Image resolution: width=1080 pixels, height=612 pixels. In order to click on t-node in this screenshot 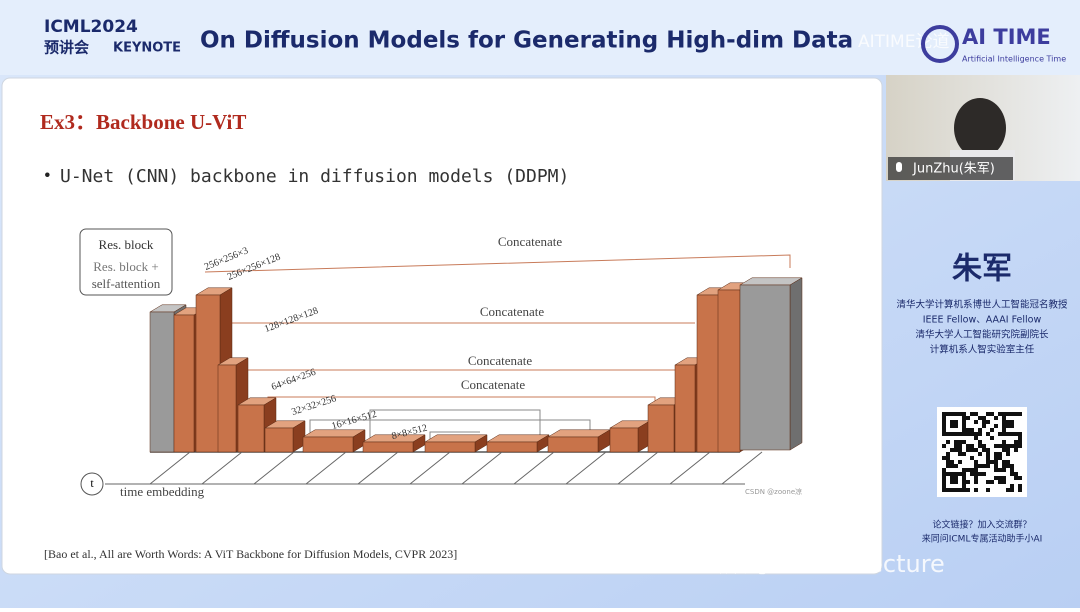, I will do `click(92, 484)`.